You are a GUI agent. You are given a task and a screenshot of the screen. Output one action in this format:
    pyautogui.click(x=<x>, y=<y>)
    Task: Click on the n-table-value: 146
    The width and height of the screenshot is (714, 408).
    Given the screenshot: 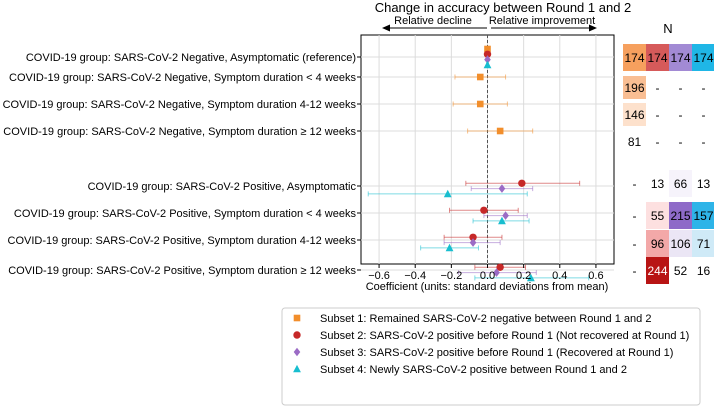 What is the action you would take?
    pyautogui.click(x=634, y=115)
    